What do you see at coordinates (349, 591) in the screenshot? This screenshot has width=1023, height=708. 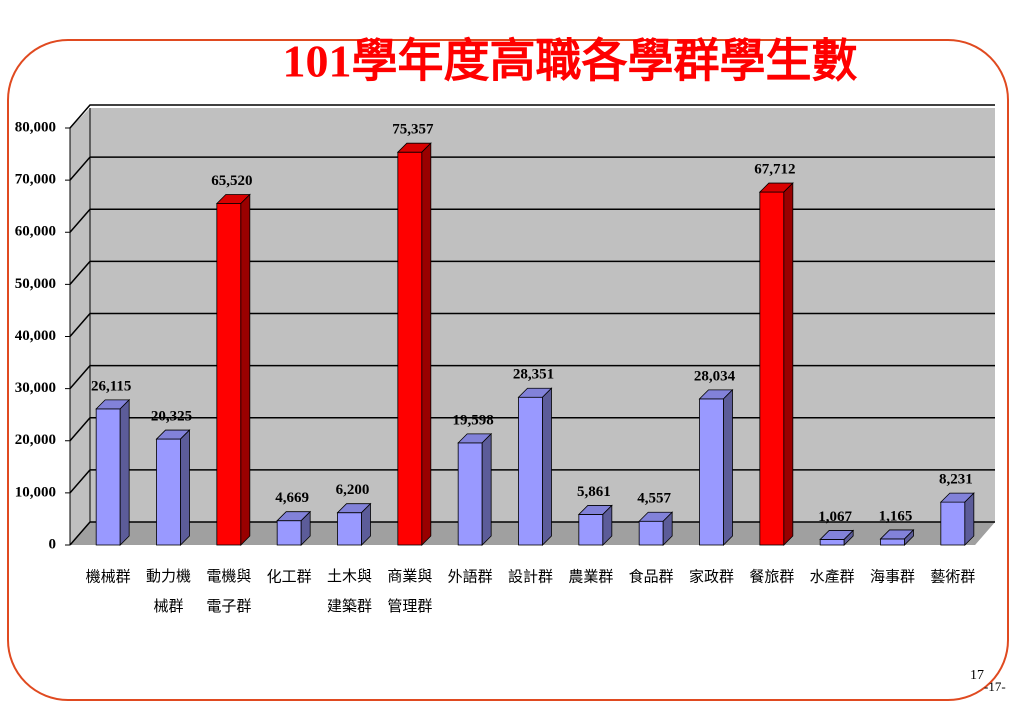 I see `x-tick-label: 土木與建築群` at bounding box center [349, 591].